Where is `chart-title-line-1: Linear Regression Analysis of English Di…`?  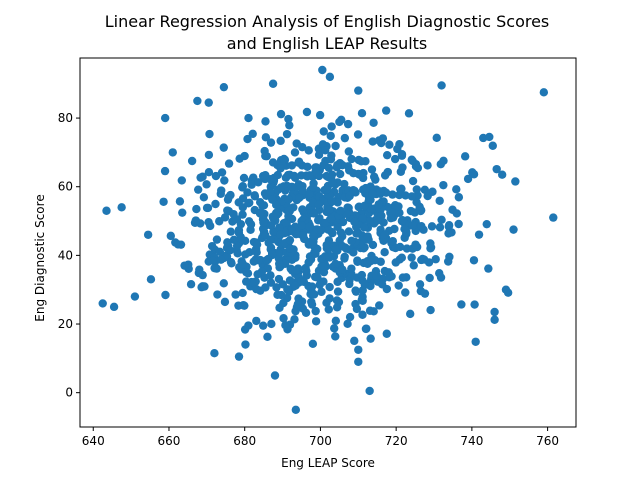
chart-title-line-1: Linear Regression Analysis of English Di… is located at coordinates (327, 21).